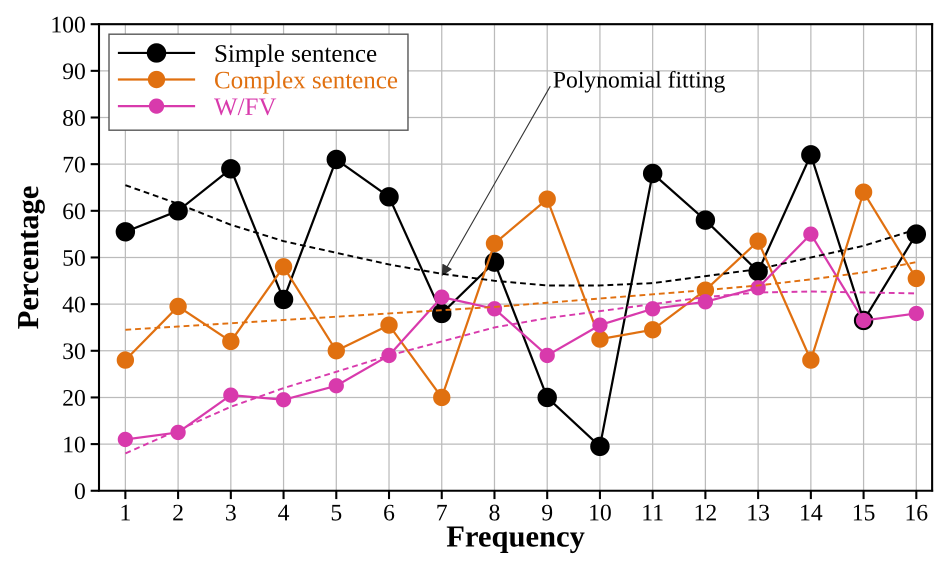 The height and width of the screenshot is (576, 934). Describe the element at coordinates (337, 512) in the screenshot. I see `x-tick-label: 5` at that location.